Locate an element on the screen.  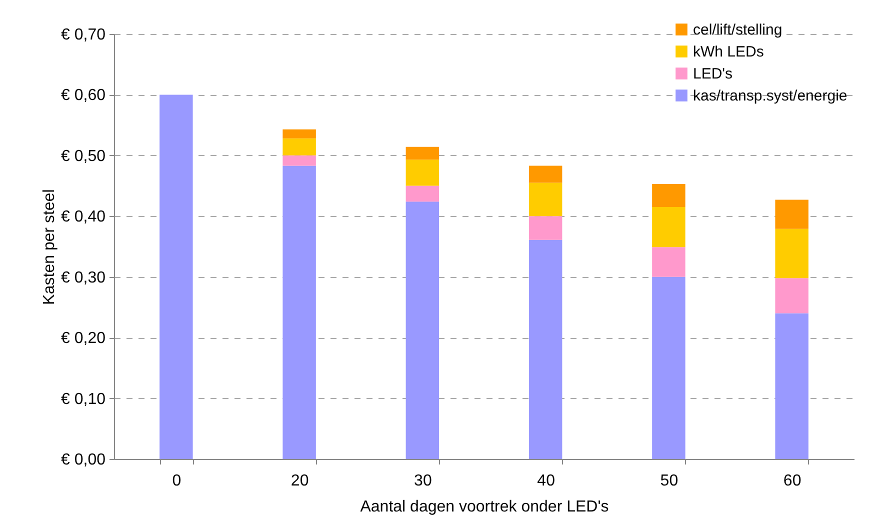
legend-label: kas/transp.syst/energie is located at coordinates (770, 96).